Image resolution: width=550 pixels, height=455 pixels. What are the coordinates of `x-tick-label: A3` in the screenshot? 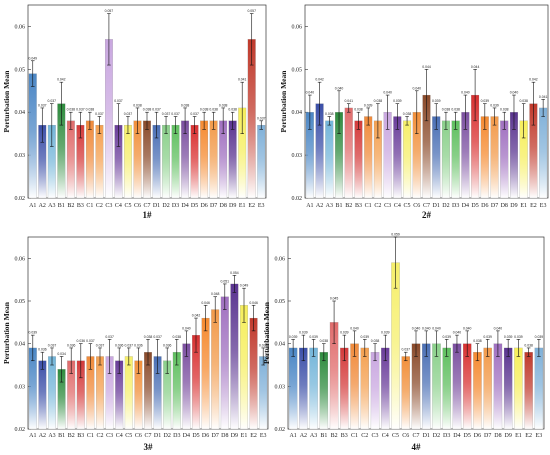 It's located at (51, 436).